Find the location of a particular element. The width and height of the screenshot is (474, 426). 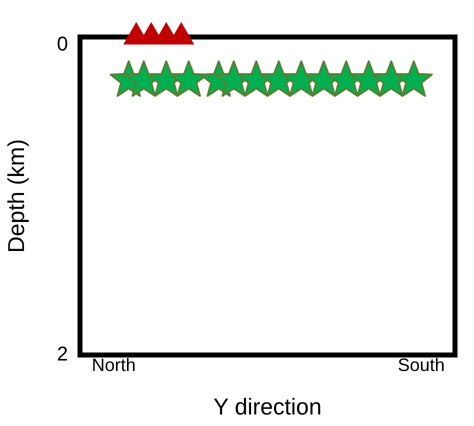

y-tick-label: 0 is located at coordinates (62, 44).